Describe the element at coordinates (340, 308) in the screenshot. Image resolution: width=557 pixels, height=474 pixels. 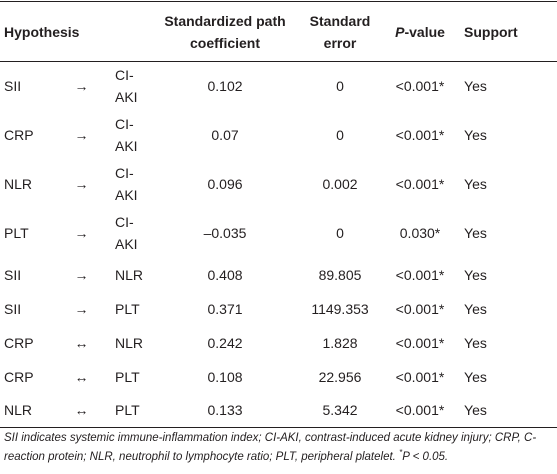
I see `table-cell: 1149.353` at that location.